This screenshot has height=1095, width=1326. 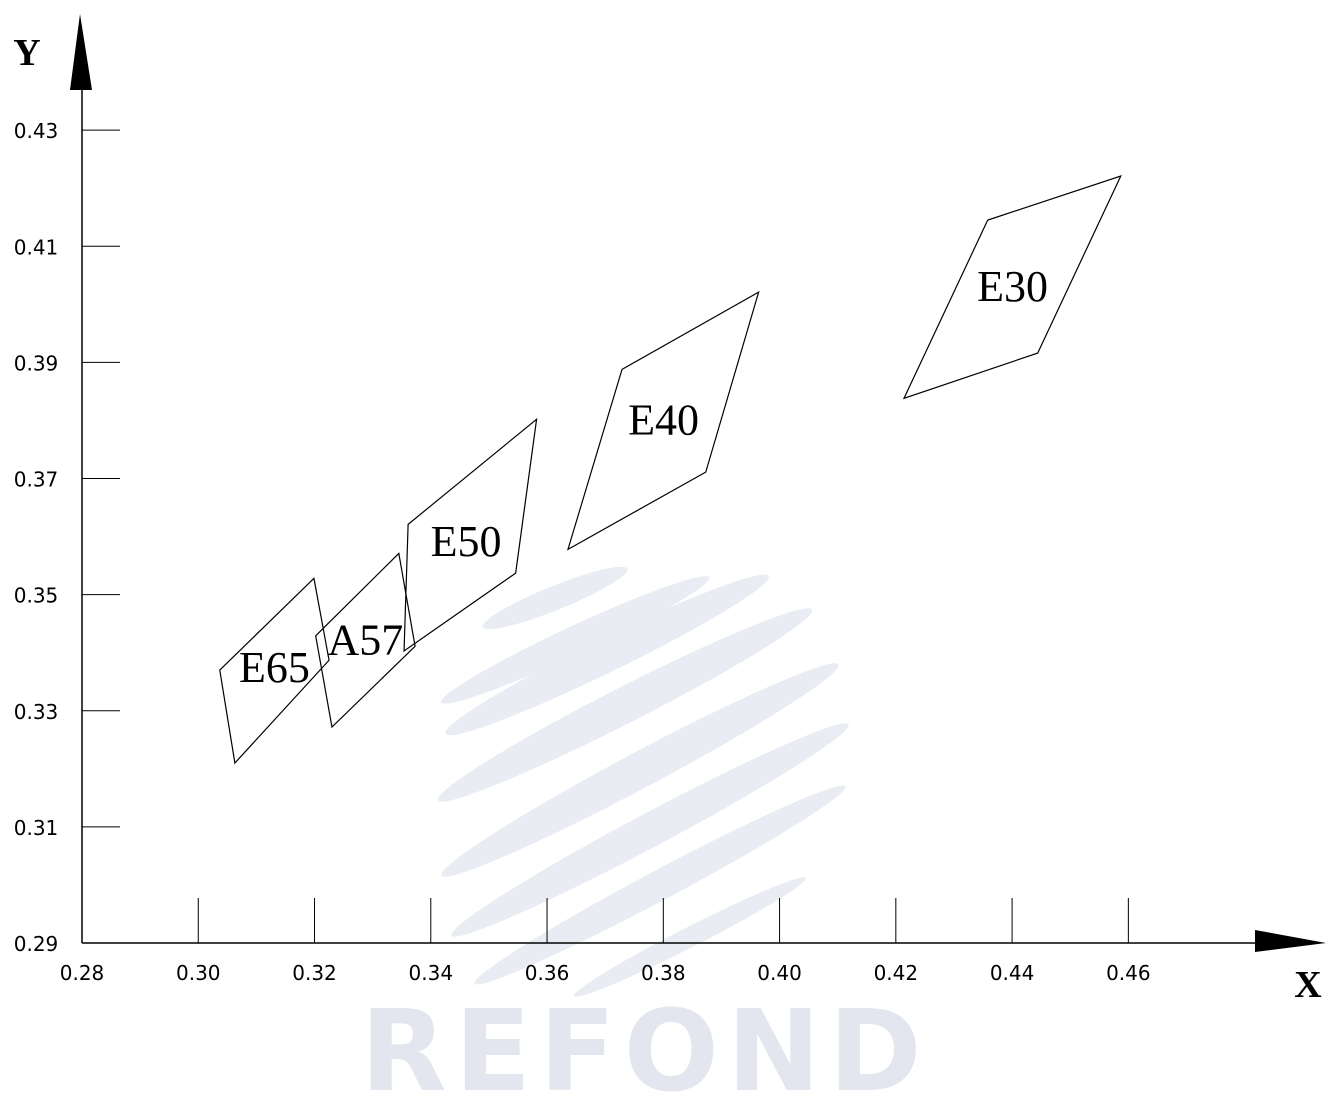 What do you see at coordinates (26, 53) in the screenshot?
I see `y-axis-label: Y` at bounding box center [26, 53].